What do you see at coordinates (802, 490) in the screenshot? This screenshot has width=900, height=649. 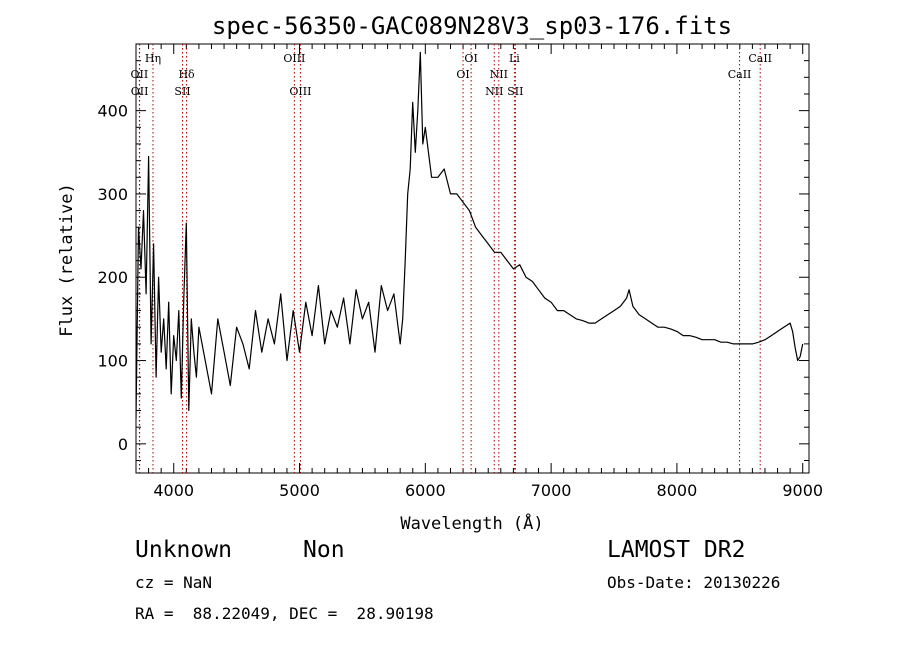 I see `x-tick-label: 9000` at bounding box center [802, 490].